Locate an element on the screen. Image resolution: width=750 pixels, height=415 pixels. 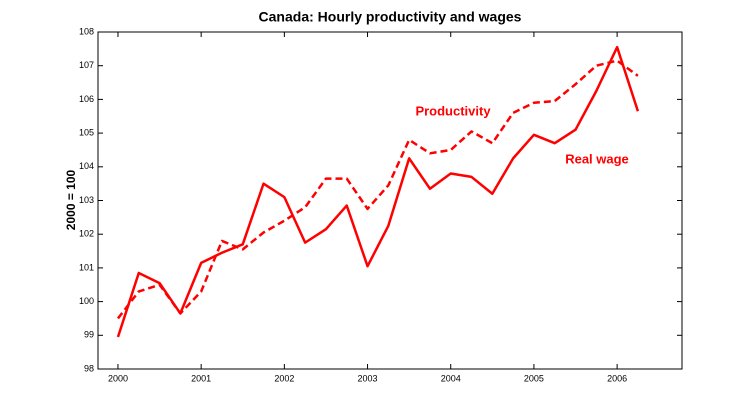
x-tick-label: 2005 is located at coordinates (534, 378).